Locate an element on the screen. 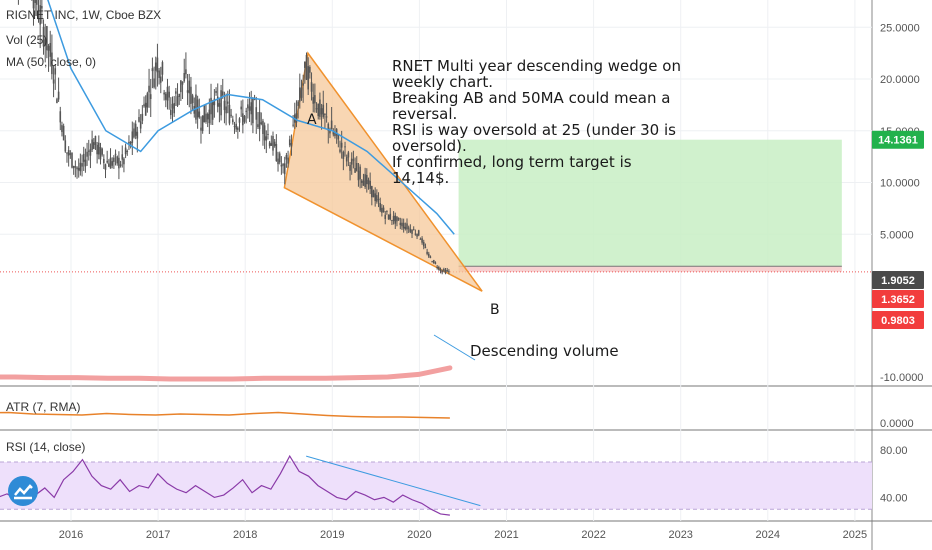  price-badge is located at coordinates (898, 299).